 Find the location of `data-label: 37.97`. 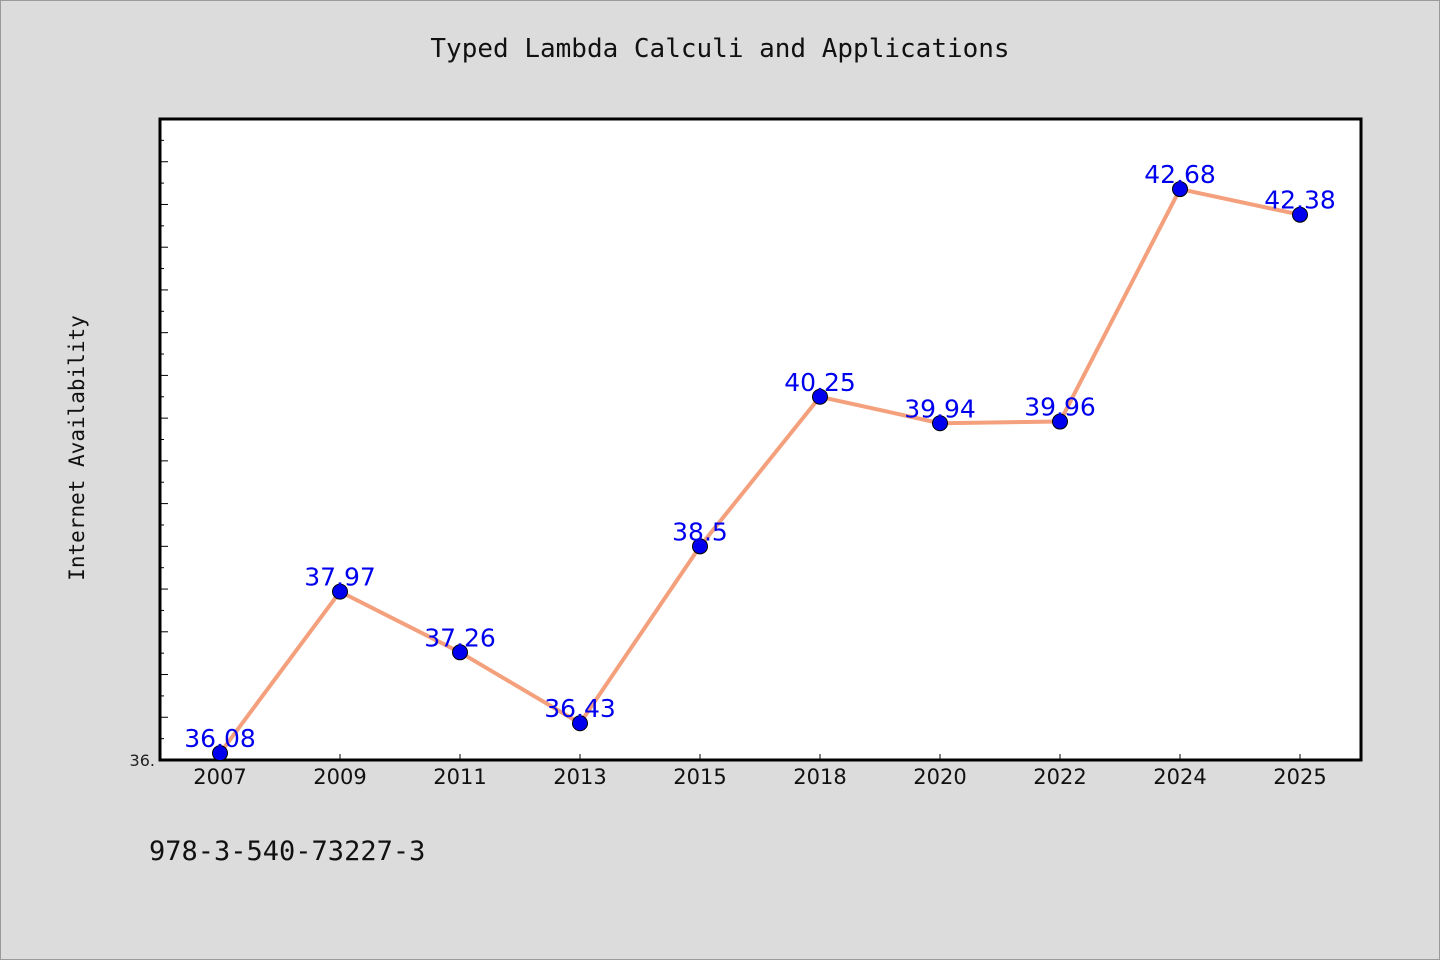

data-label: 37.97 is located at coordinates (340, 577).